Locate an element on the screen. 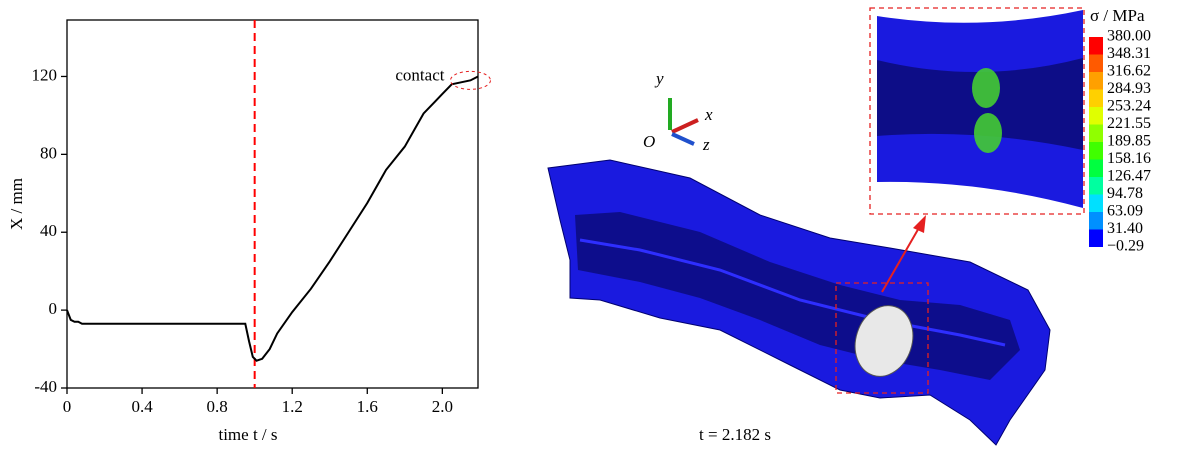 This screenshot has height=454, width=1187. legend-label: 63.09 is located at coordinates (1125, 211).